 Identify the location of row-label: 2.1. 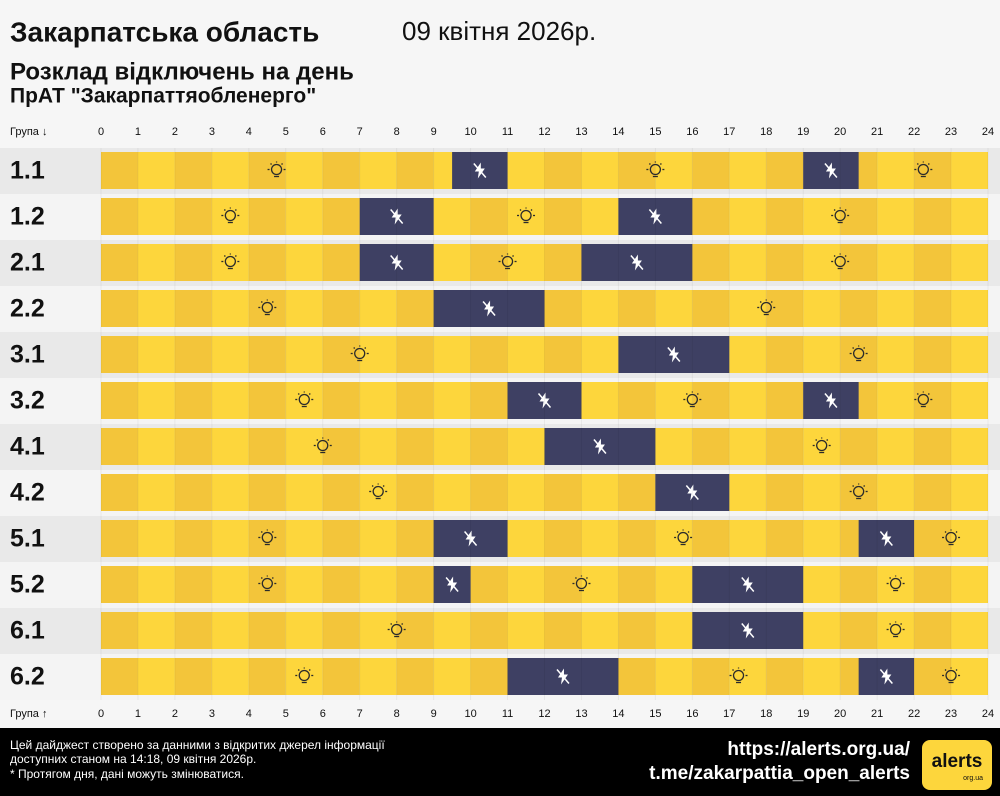
(27, 263).